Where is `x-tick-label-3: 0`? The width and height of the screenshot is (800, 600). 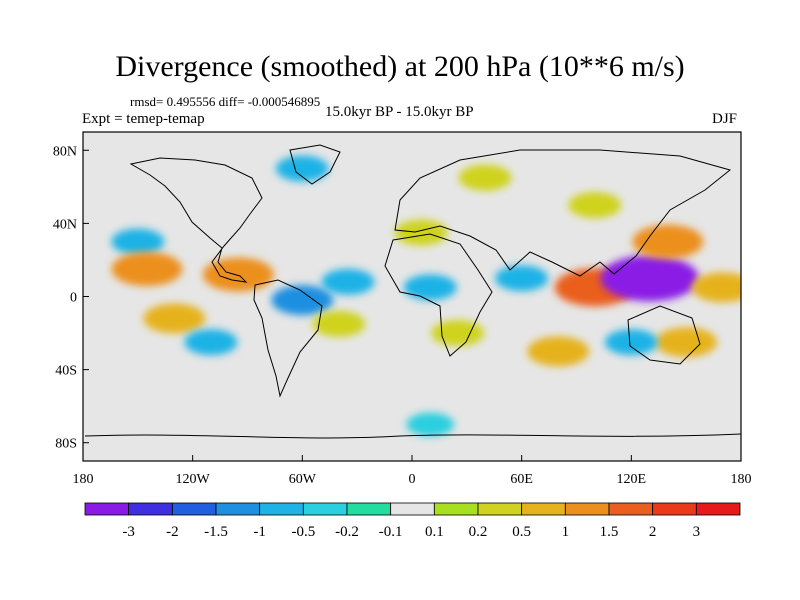
x-tick-label-3: 0 is located at coordinates (412, 479).